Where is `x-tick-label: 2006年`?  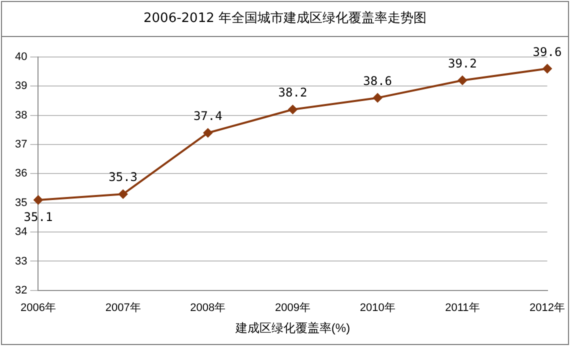
x-tick-label: 2006年 is located at coordinates (38, 308).